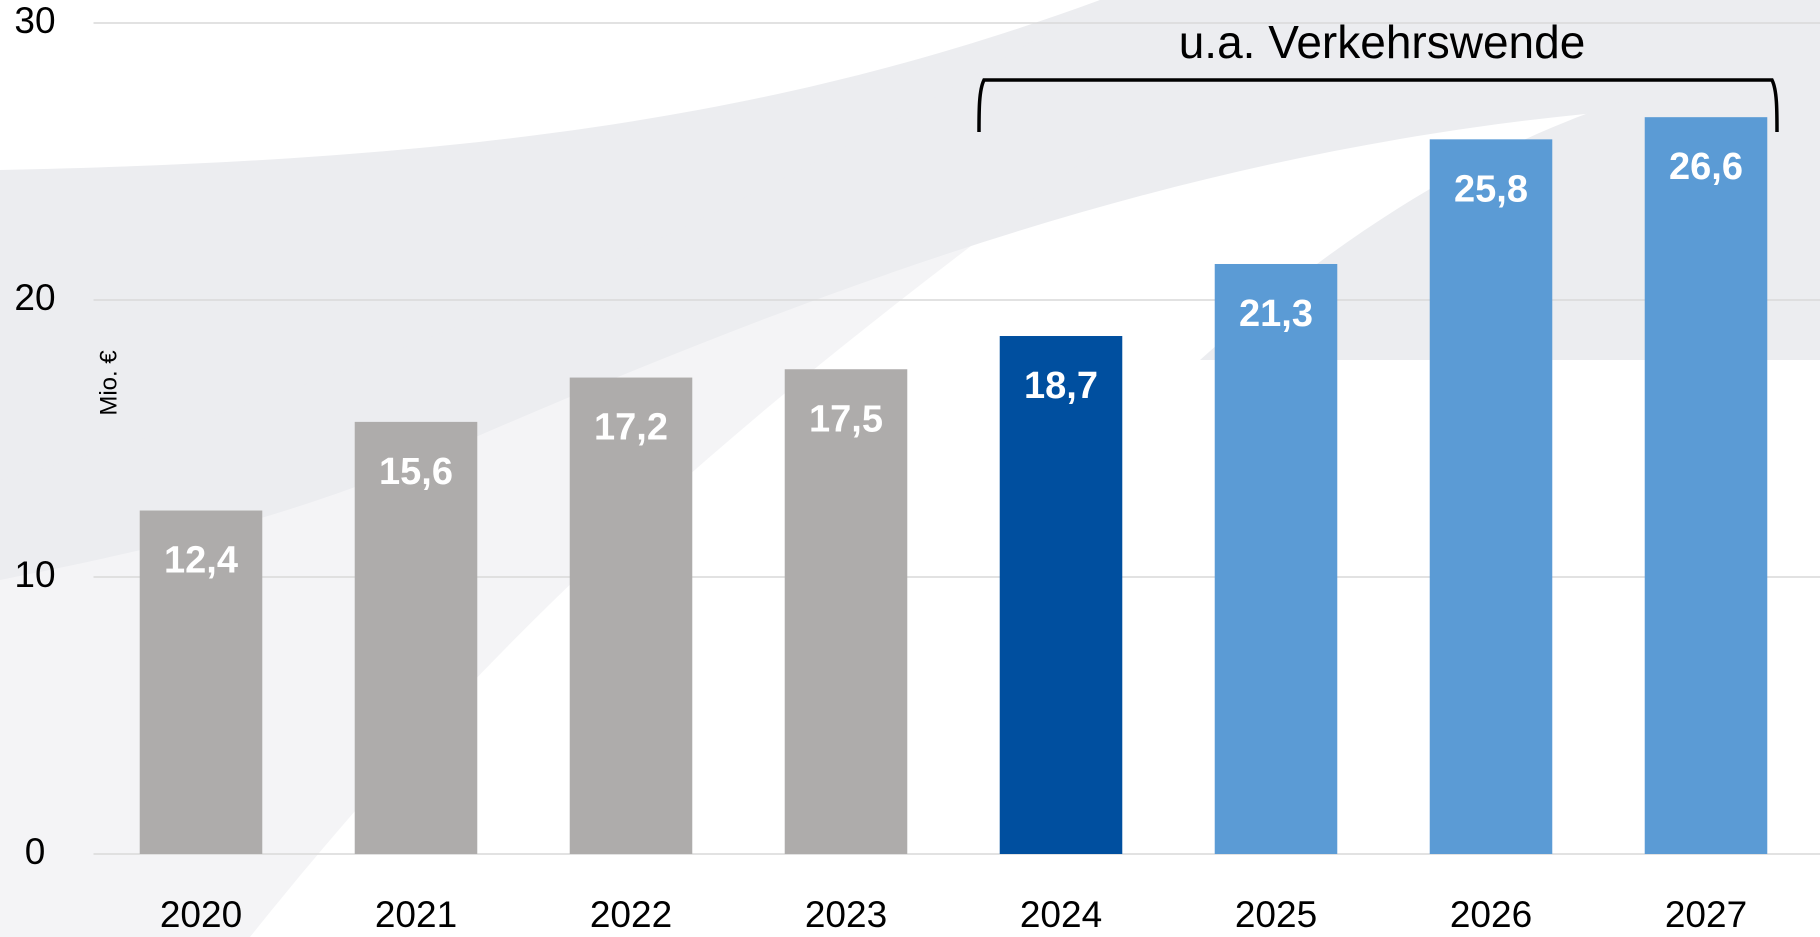 The height and width of the screenshot is (937, 1820). What do you see at coordinates (846, 914) in the screenshot?
I see `x-tick-label: 2023` at bounding box center [846, 914].